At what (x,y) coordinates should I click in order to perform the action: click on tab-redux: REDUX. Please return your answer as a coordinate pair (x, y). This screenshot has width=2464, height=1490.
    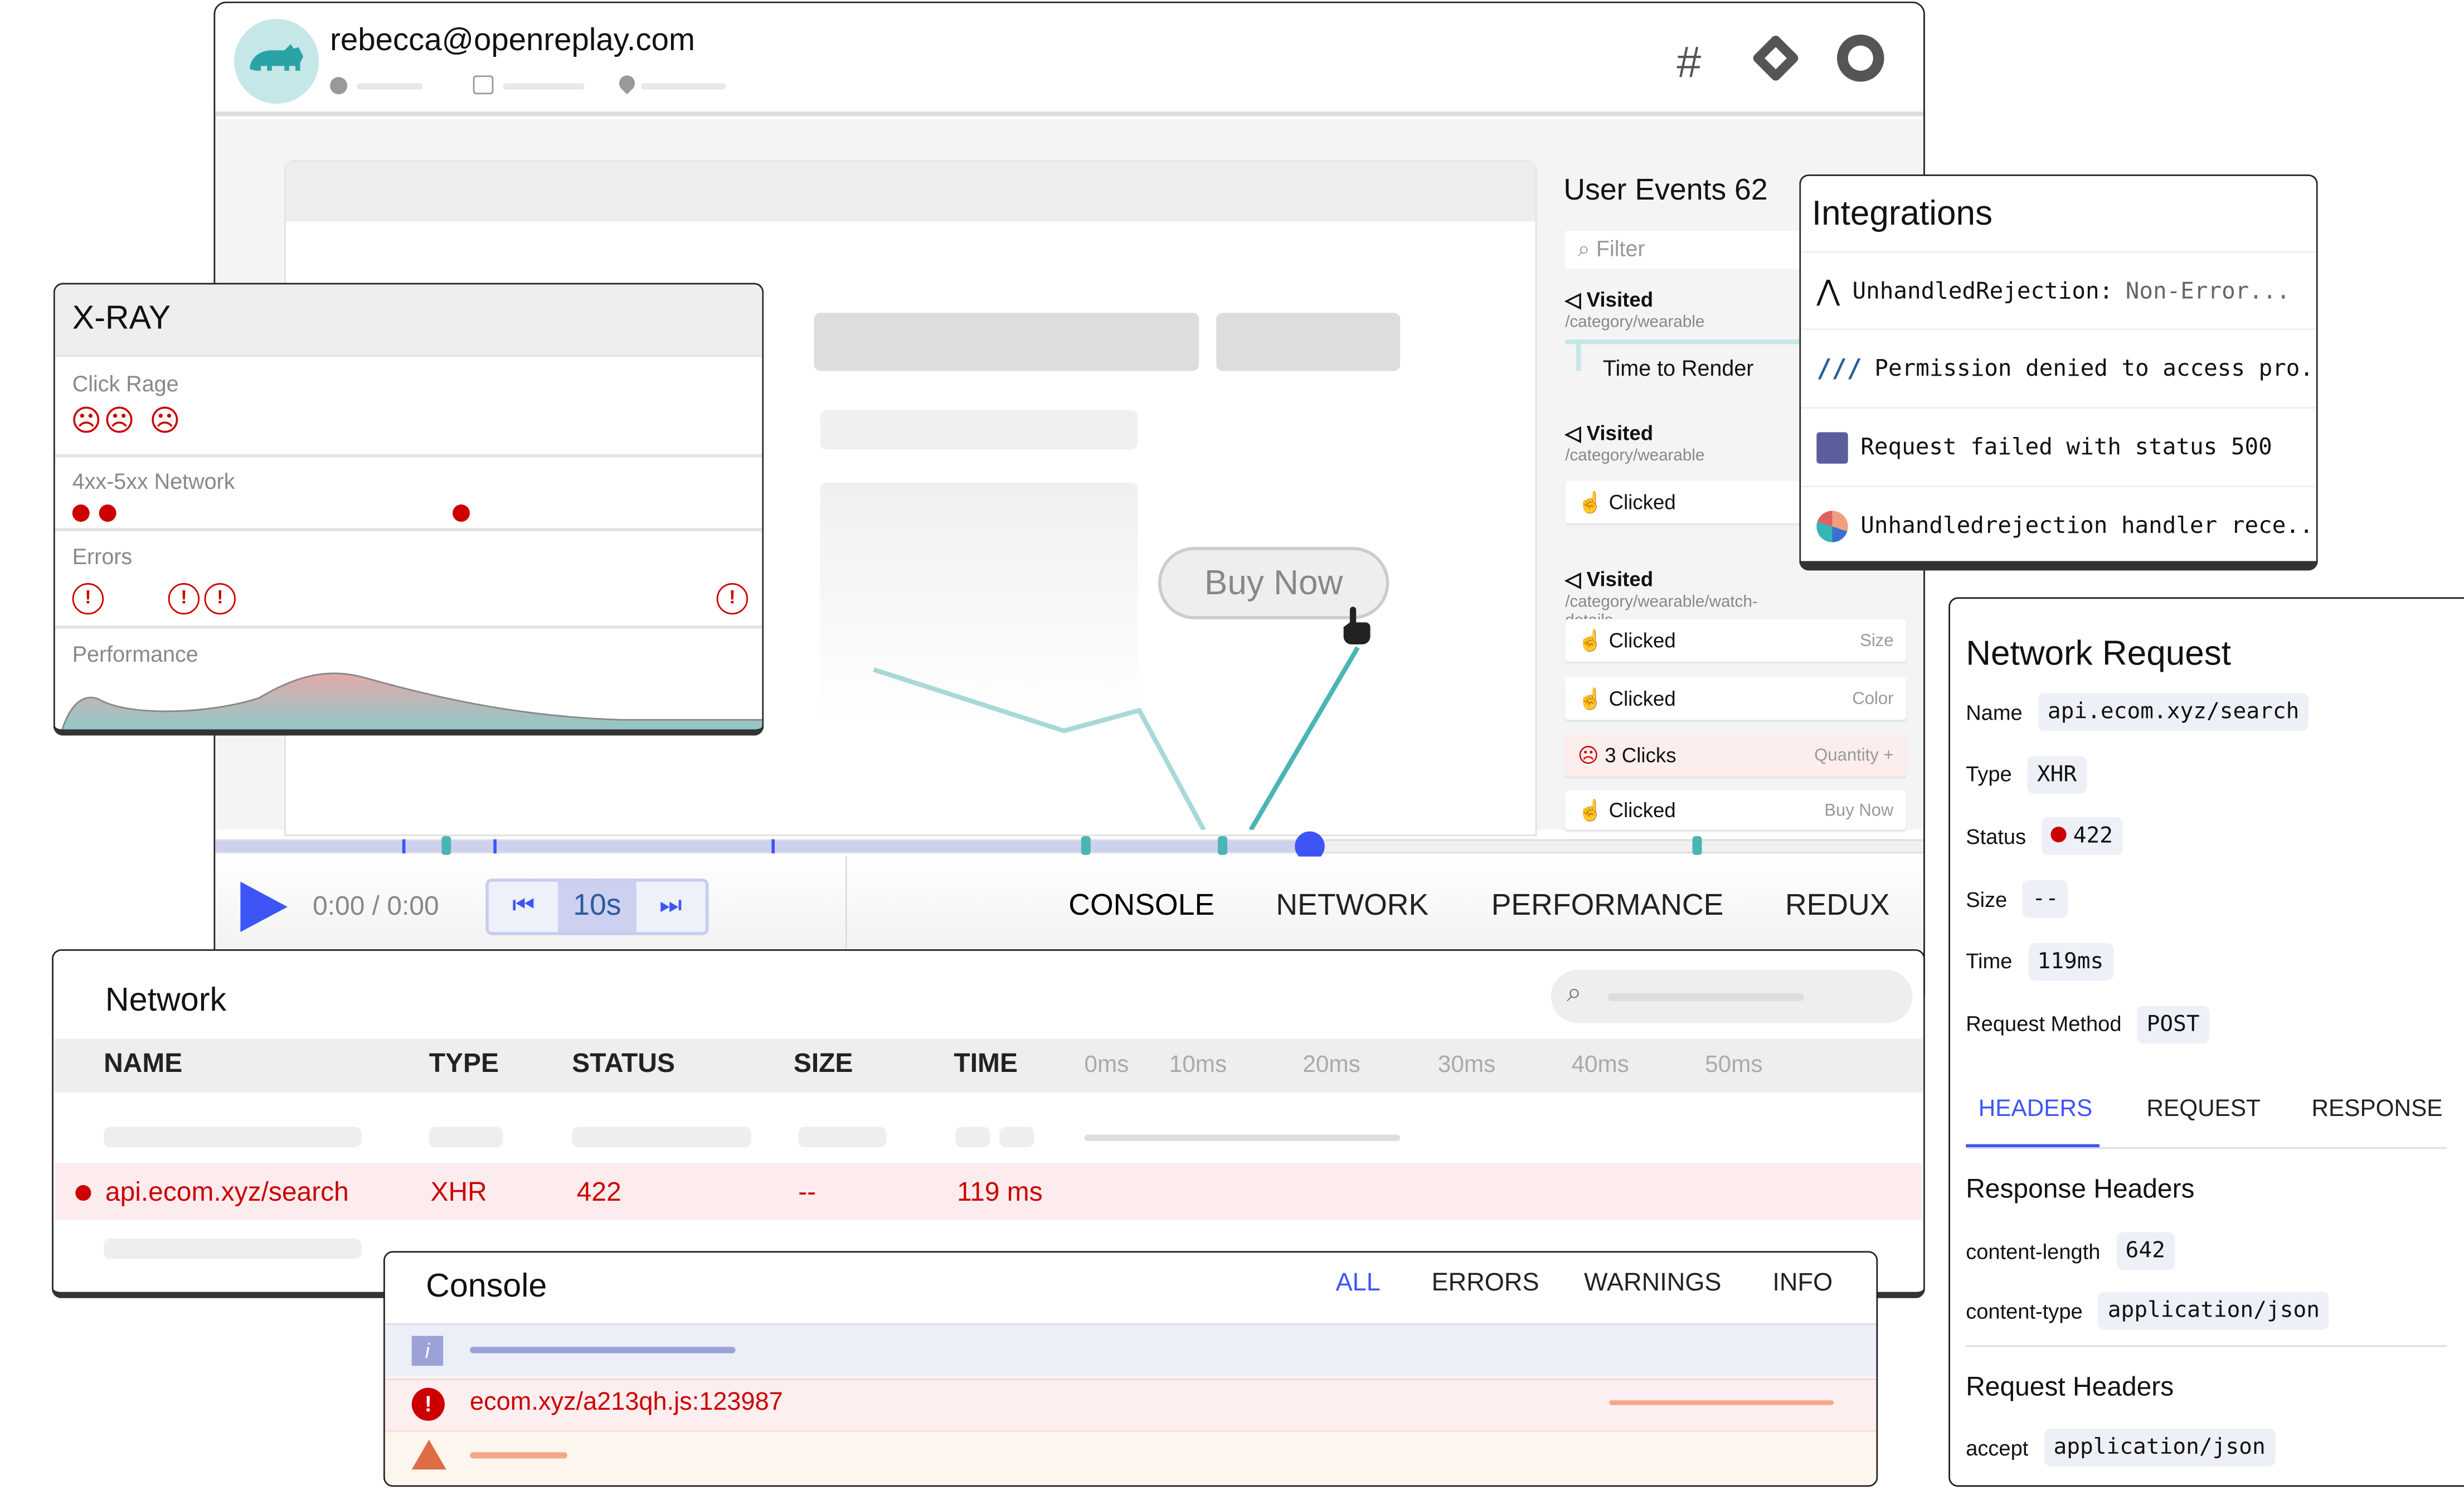
    Looking at the image, I should click on (1837, 906).